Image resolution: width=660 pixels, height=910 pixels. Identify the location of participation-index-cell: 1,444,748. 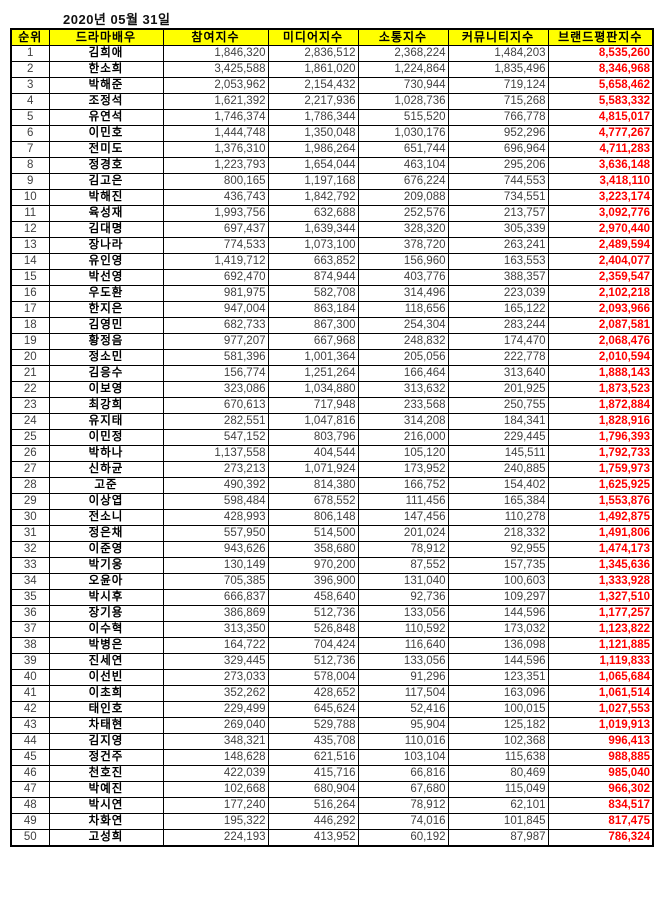
(215, 133).